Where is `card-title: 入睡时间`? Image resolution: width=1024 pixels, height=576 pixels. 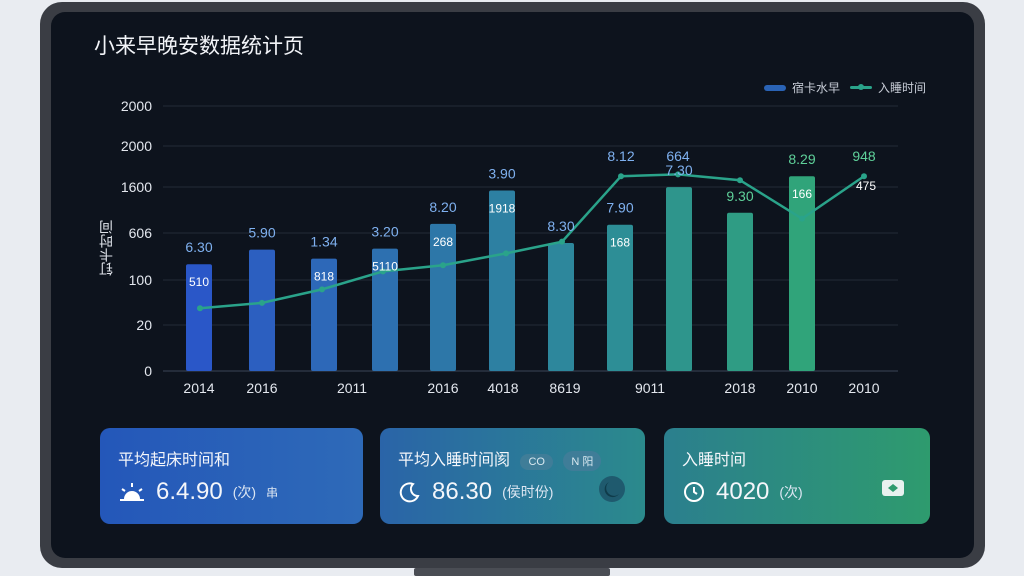 card-title: 入睡时间 is located at coordinates (714, 460).